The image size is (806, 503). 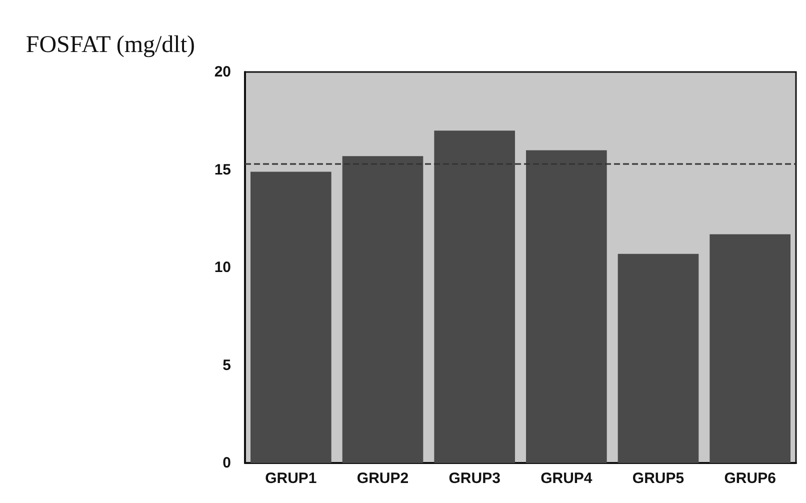 I want to click on y-tick-label: 15, so click(x=222, y=169).